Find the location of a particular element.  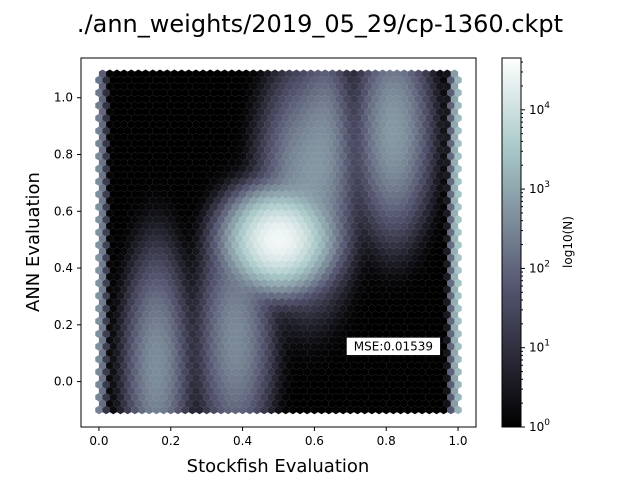

x-tick-label: 0.8 is located at coordinates (386, 441).